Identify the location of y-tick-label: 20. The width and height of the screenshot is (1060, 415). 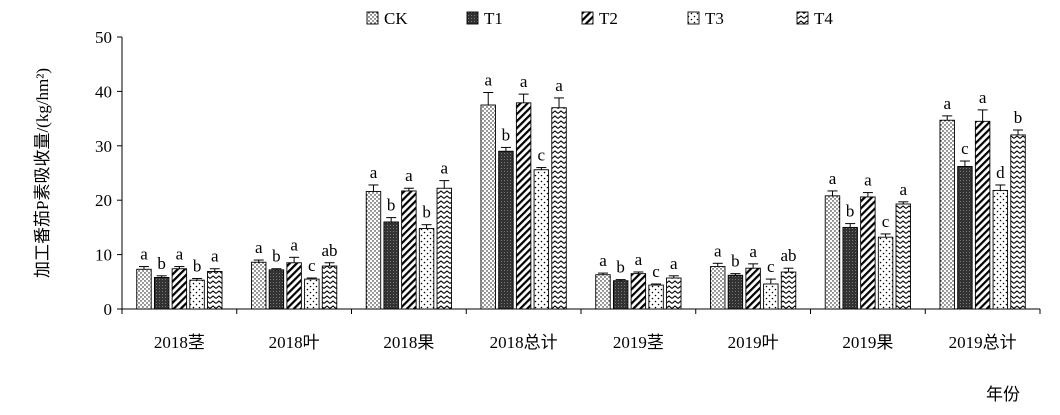
(103, 200).